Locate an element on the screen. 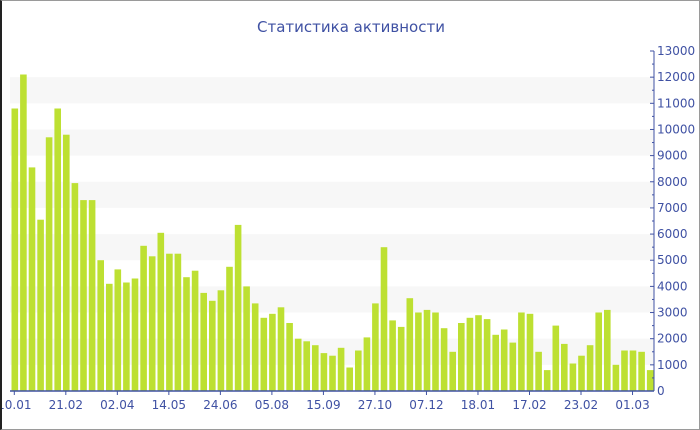 Image resolution: width=700 pixels, height=430 pixels. x-tick-label: 21.02 is located at coordinates (66, 405).